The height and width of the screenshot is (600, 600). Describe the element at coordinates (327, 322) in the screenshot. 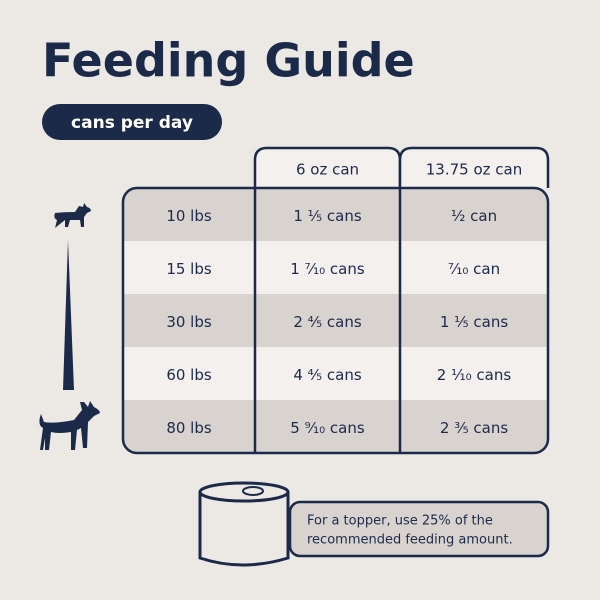

I see `cell-text: 2 ⁴⁄₅ cans` at that location.